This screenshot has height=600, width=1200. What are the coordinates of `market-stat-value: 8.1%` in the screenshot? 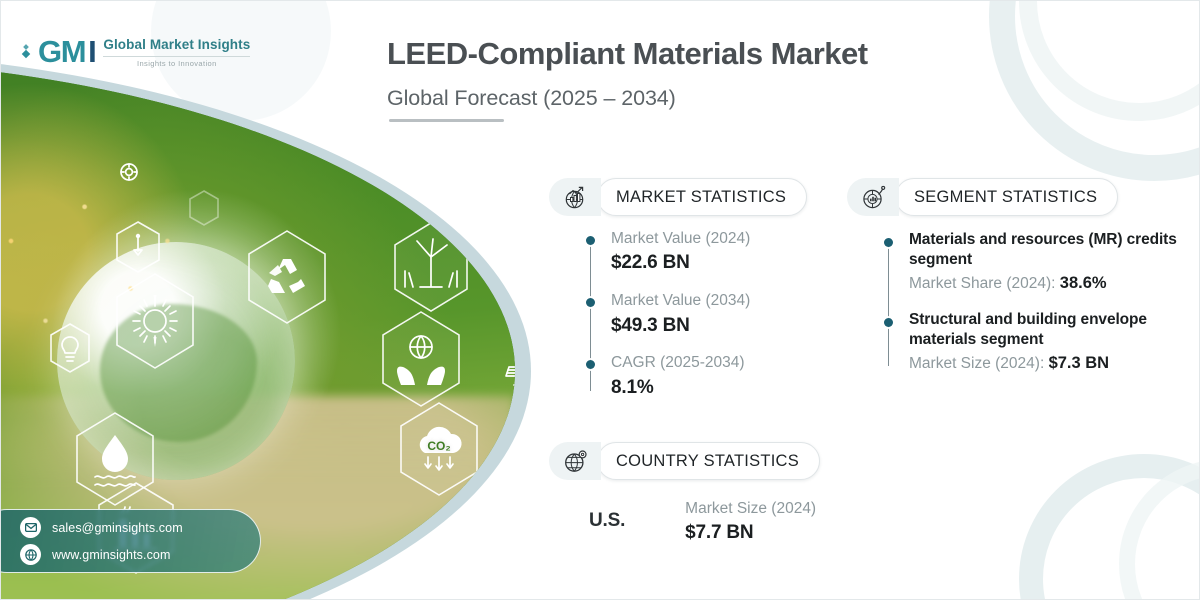 It's located at (632, 387).